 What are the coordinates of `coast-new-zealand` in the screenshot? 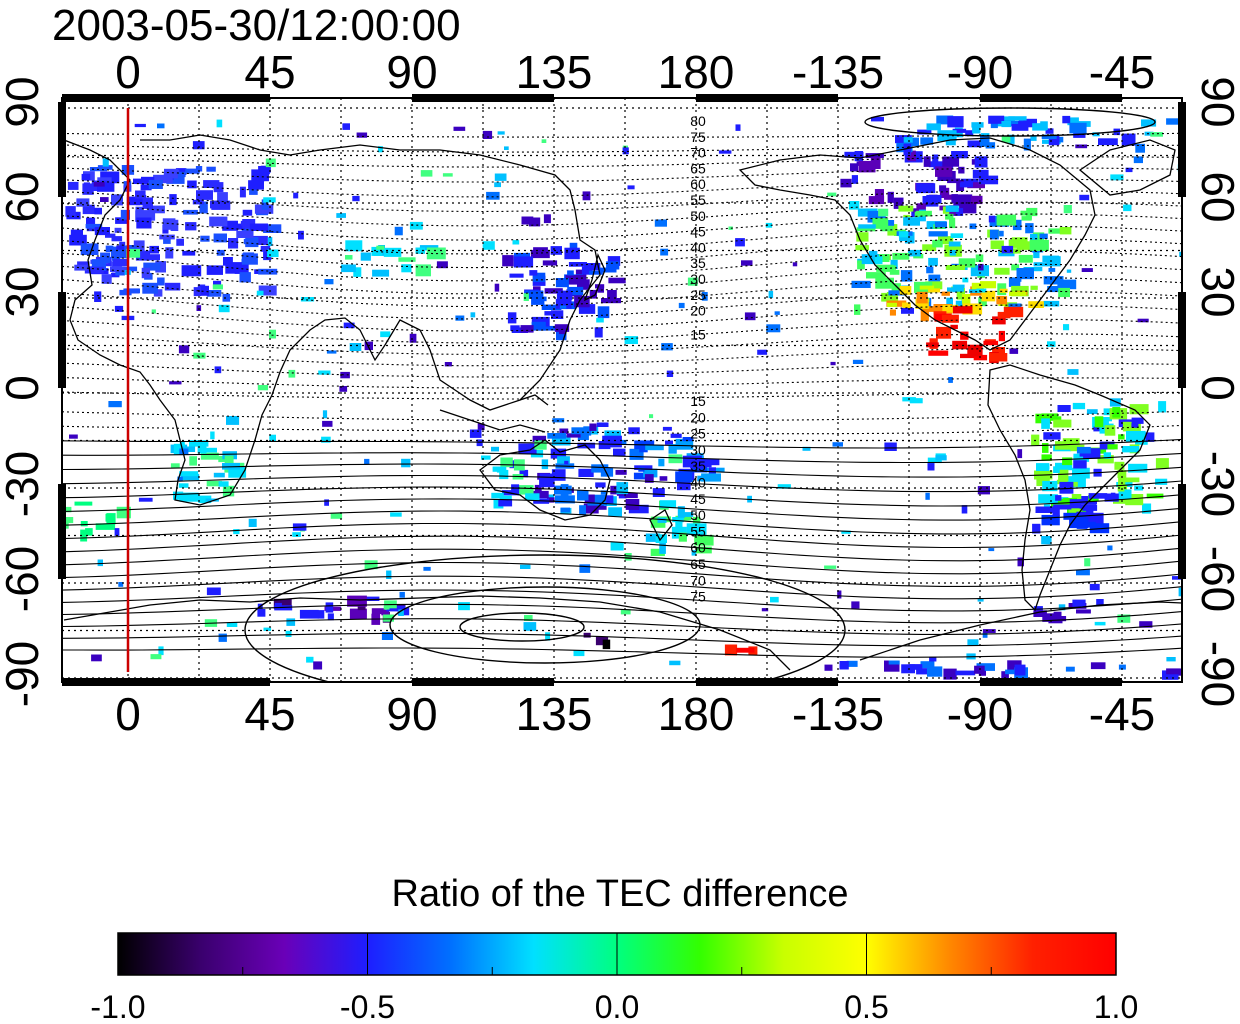 It's located at (661, 525).